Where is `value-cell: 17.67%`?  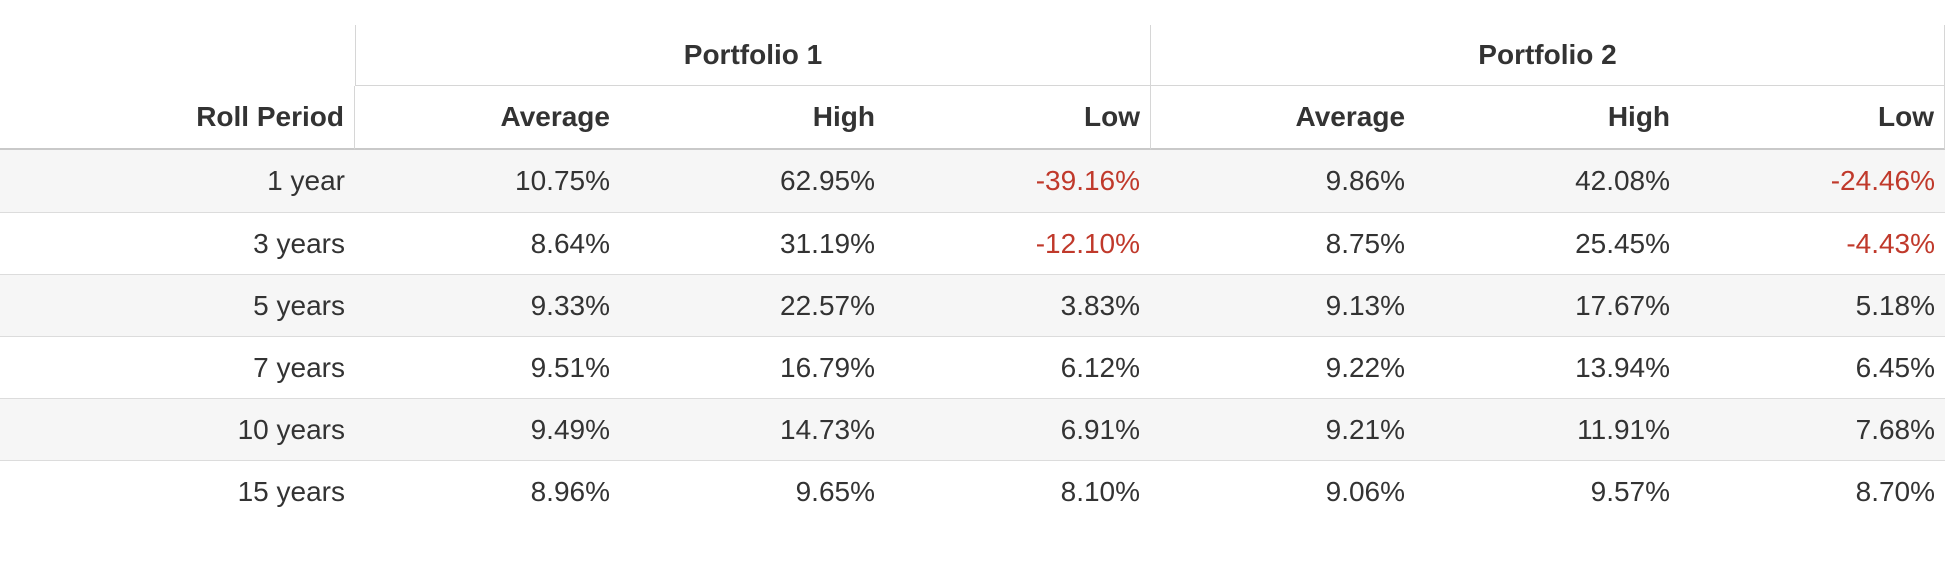 value-cell: 17.67% is located at coordinates (1548, 305).